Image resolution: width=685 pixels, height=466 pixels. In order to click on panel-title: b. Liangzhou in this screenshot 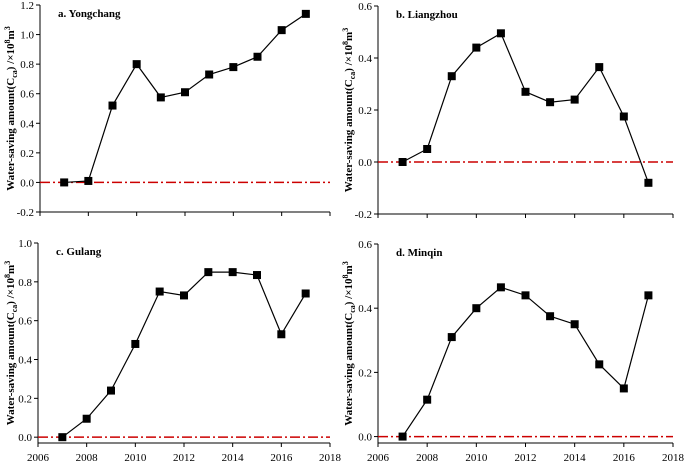, I will do `click(427, 15)`.